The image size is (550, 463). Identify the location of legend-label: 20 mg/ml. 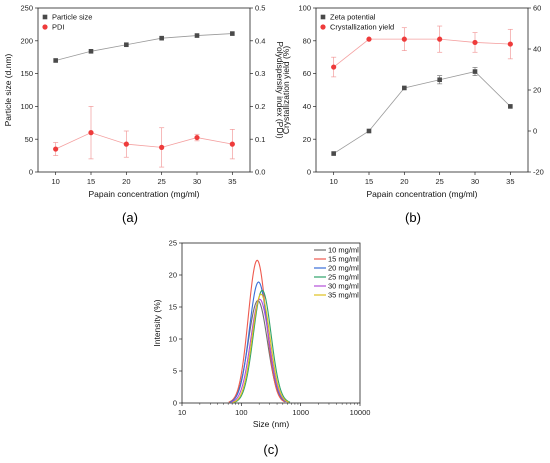
(343, 268).